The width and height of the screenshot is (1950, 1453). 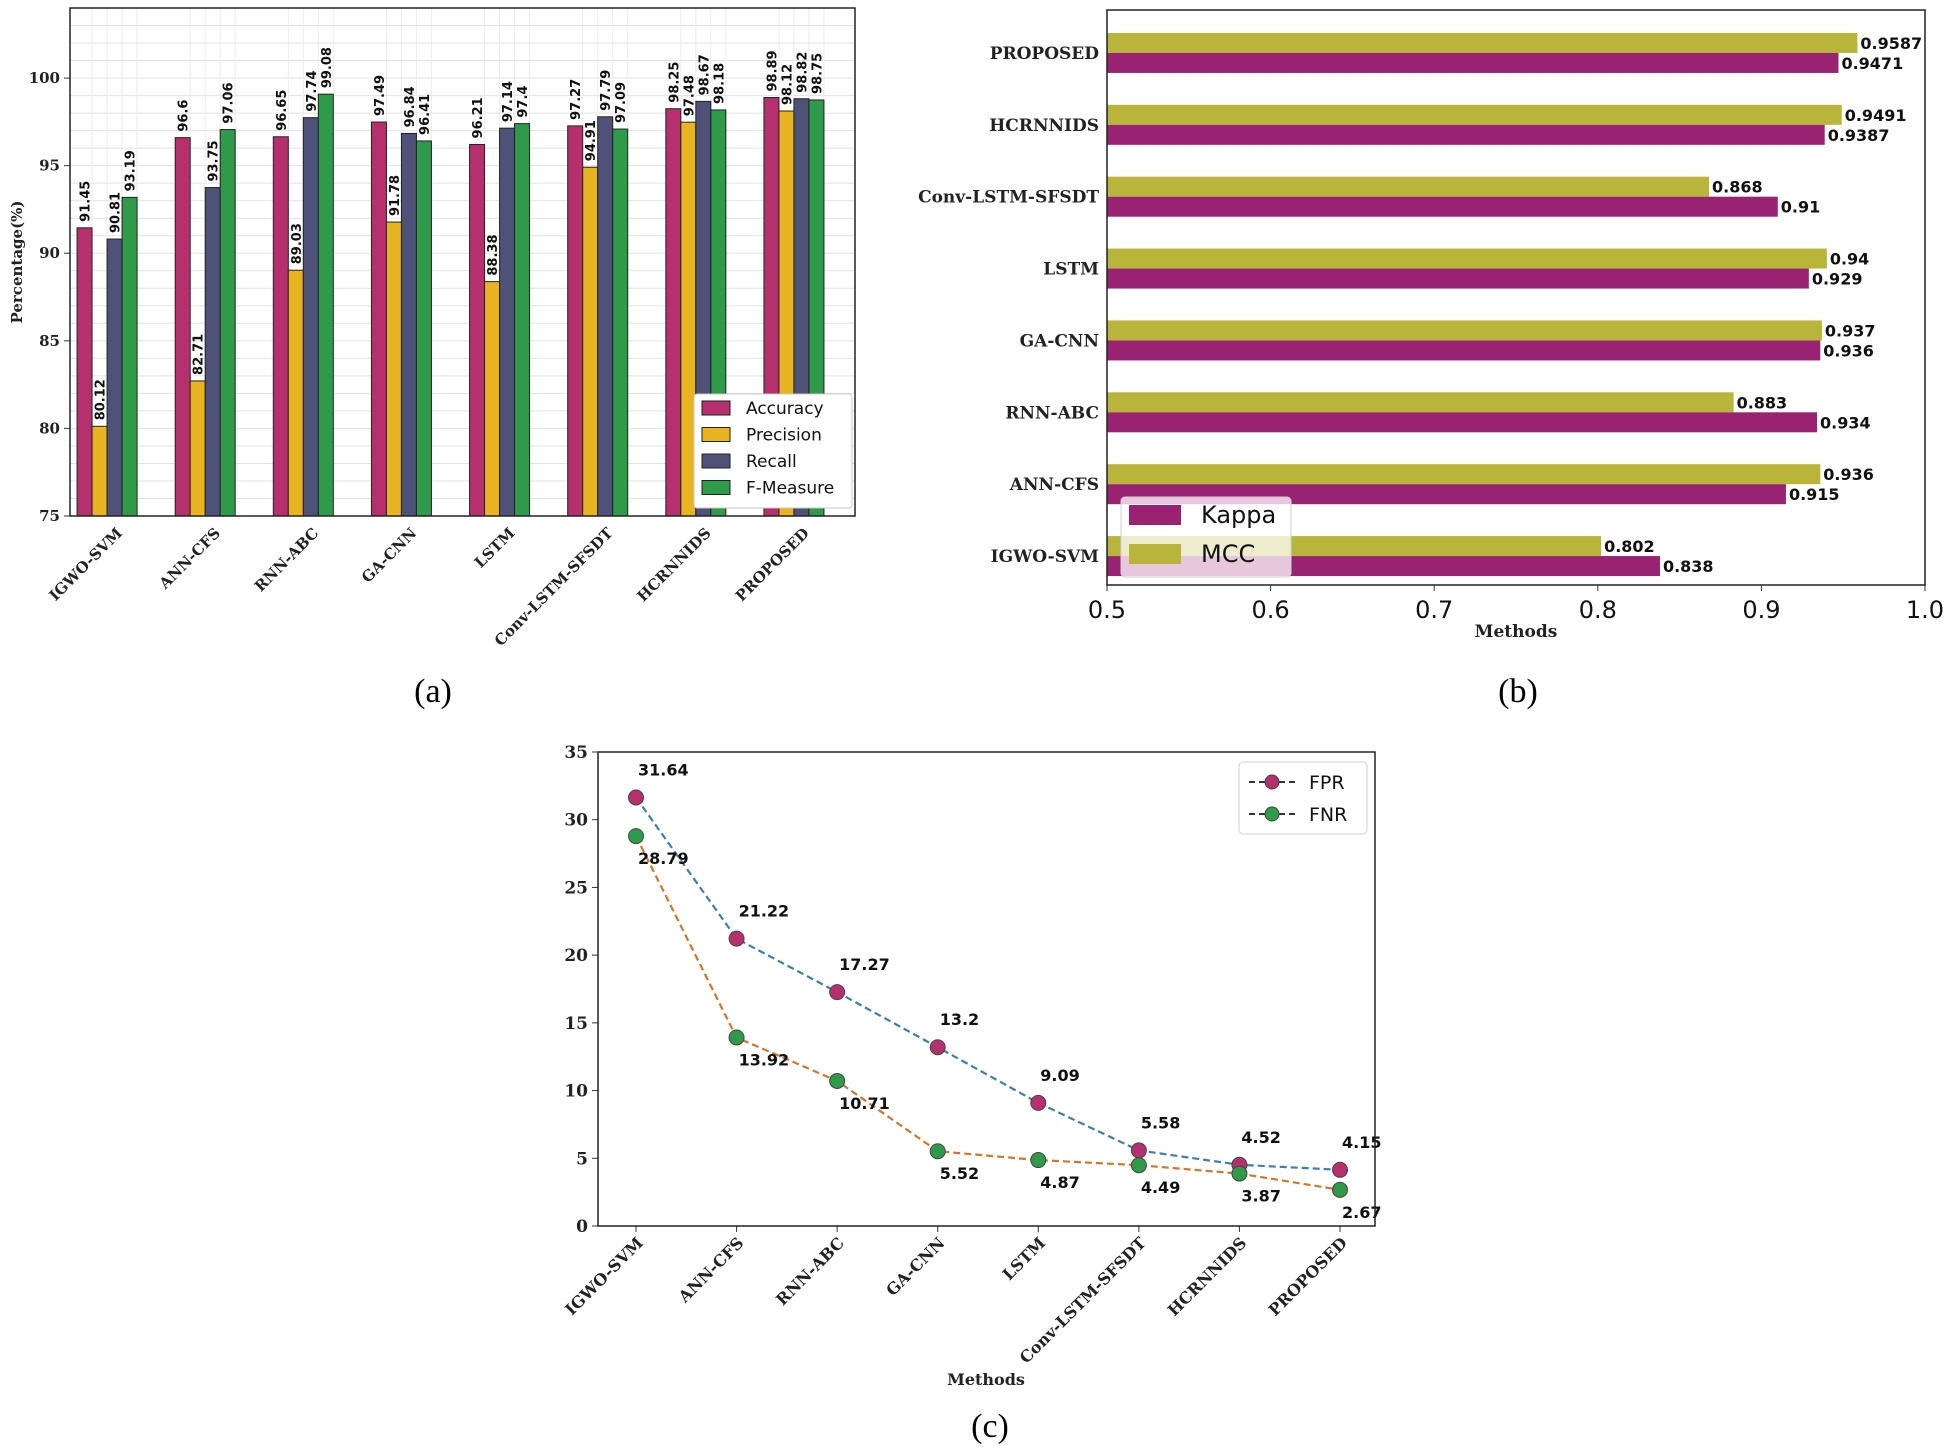 What do you see at coordinates (620, 322) in the screenshot?
I see `bar-f-measure-conv-lstm-sfsdt` at bounding box center [620, 322].